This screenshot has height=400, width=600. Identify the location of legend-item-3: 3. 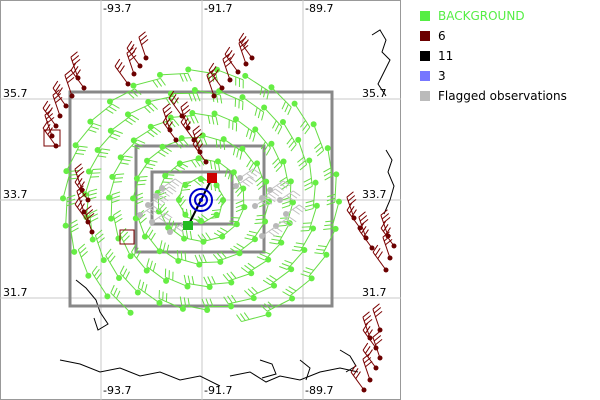
(509, 76).